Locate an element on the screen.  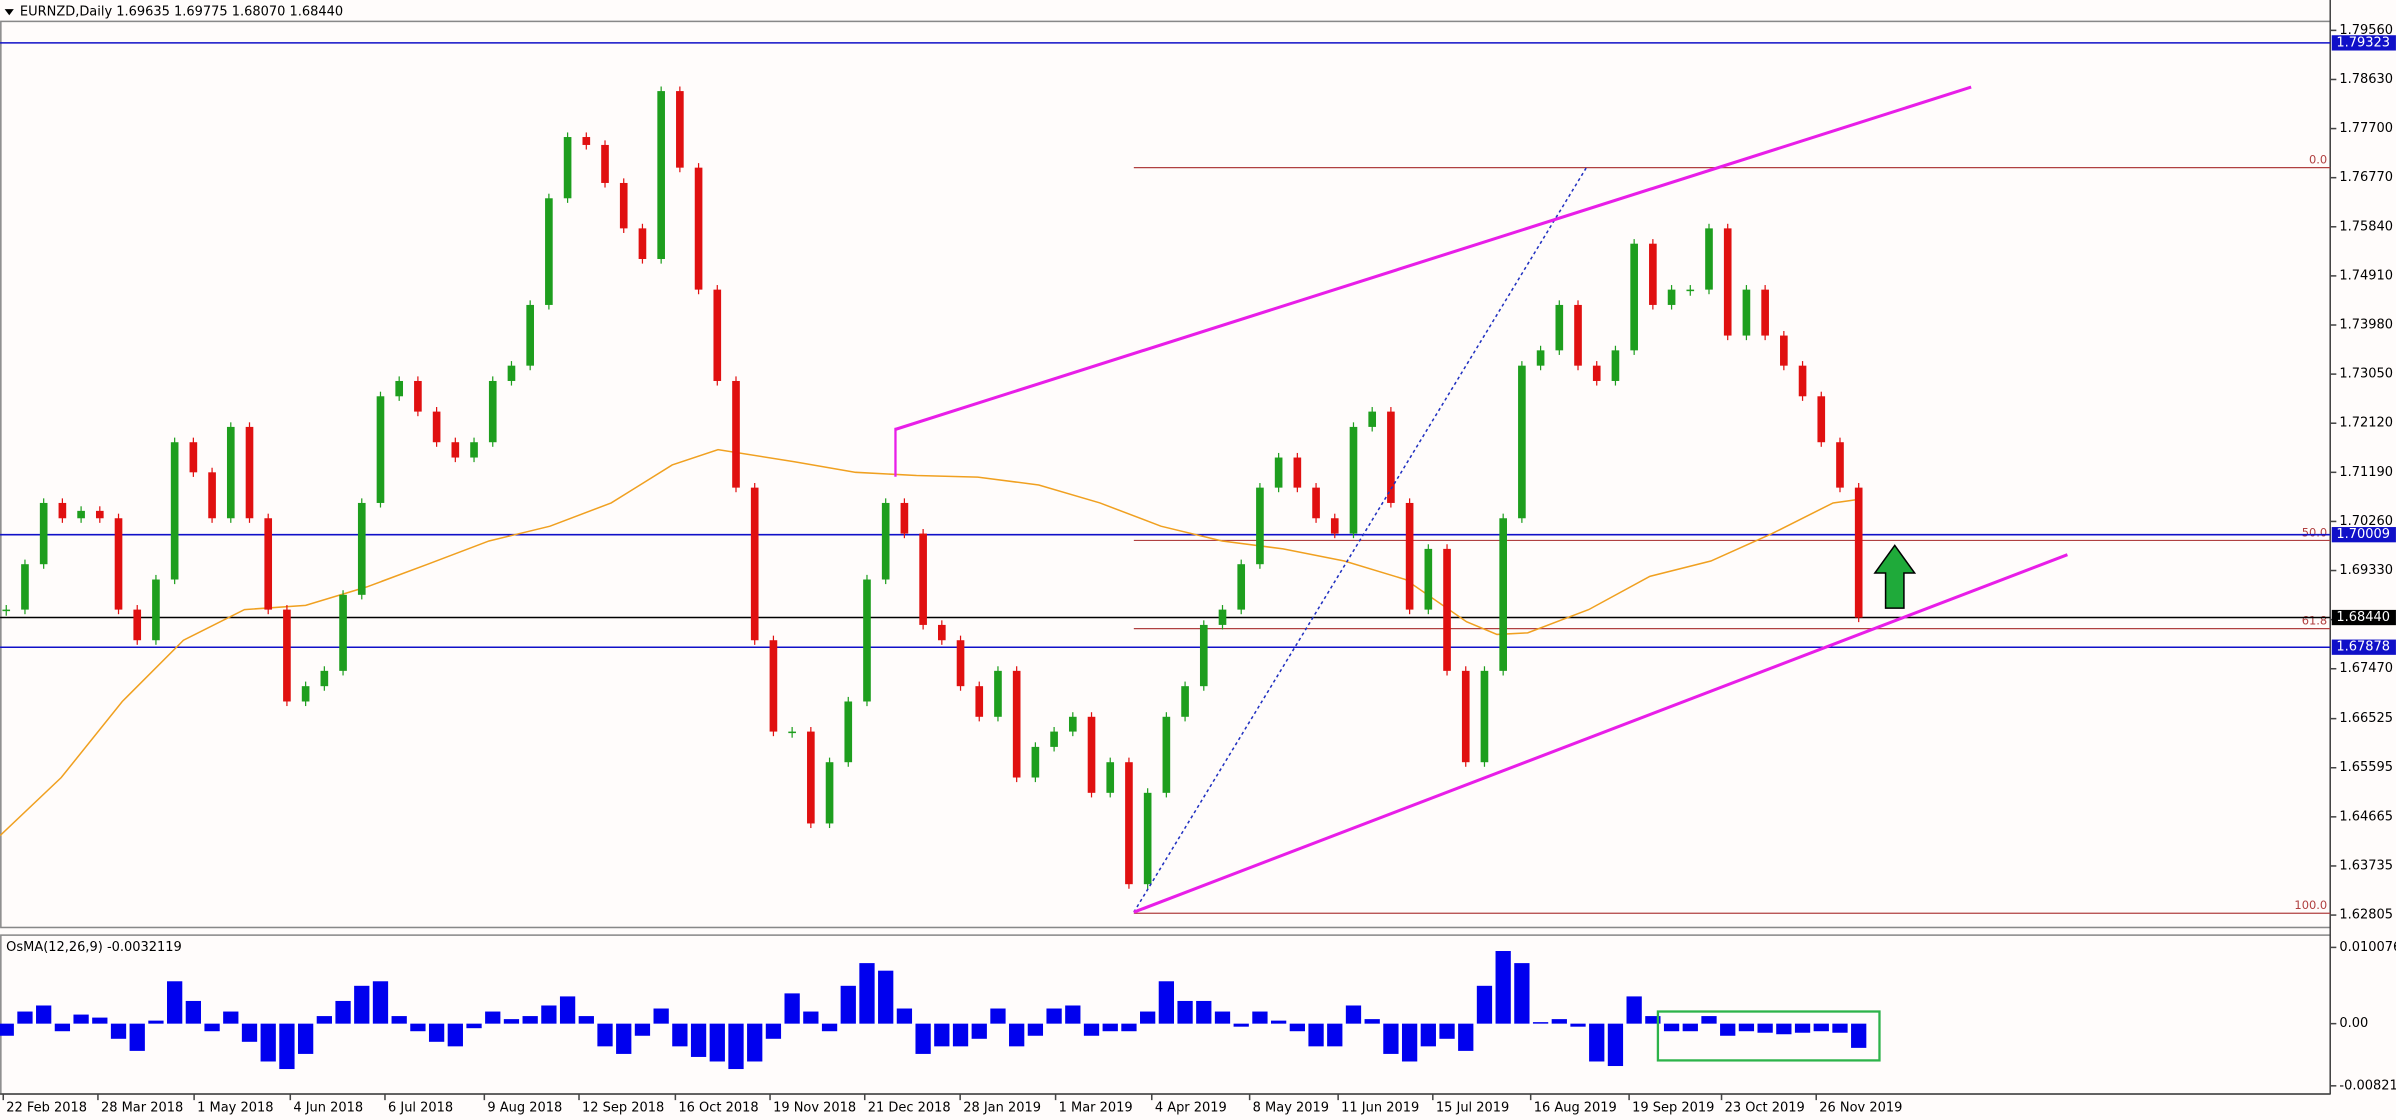
x-tick-label: 1 Mar 2019 is located at coordinates (1096, 1107).